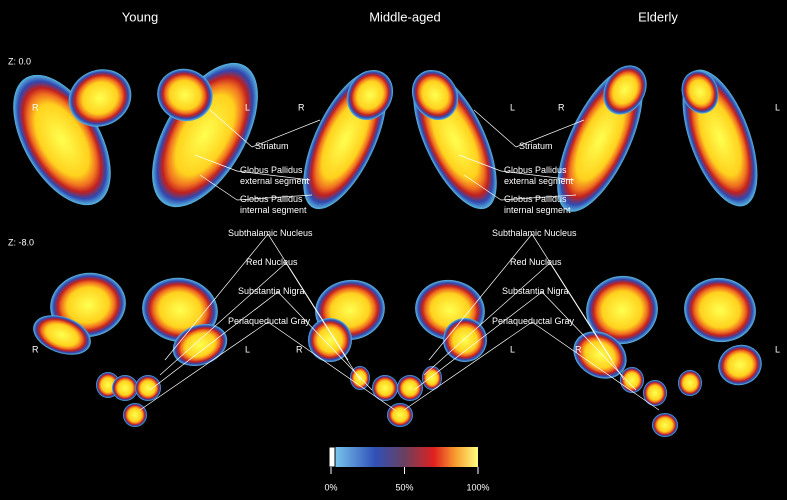  Describe the element at coordinates (21, 242) in the screenshot. I see `slice-label: Z: -8.0` at that location.